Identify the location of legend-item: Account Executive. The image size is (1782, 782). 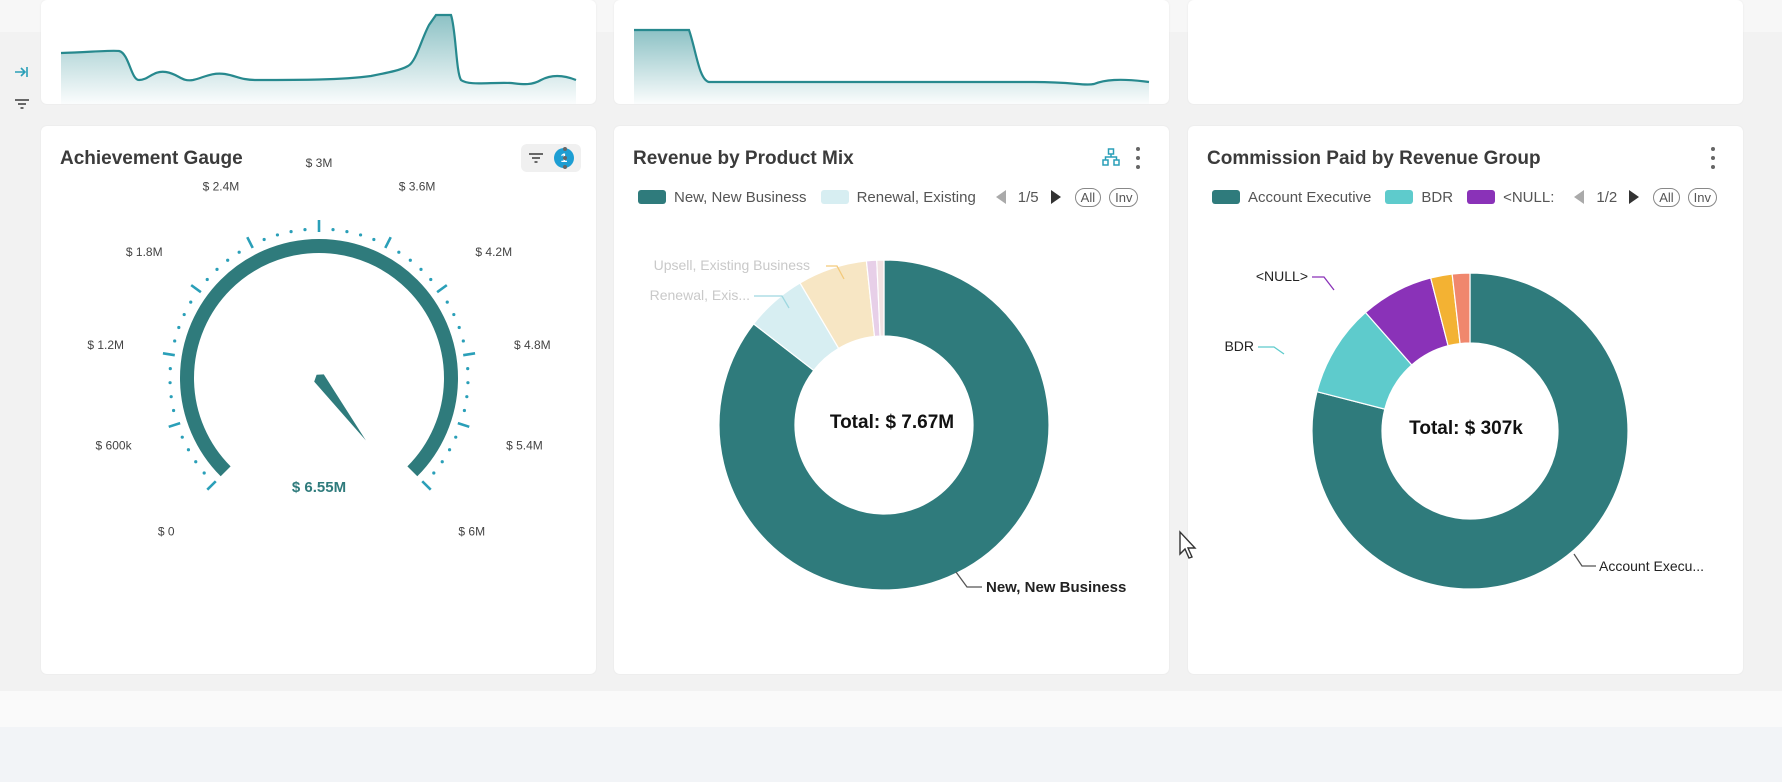
(1291, 197).